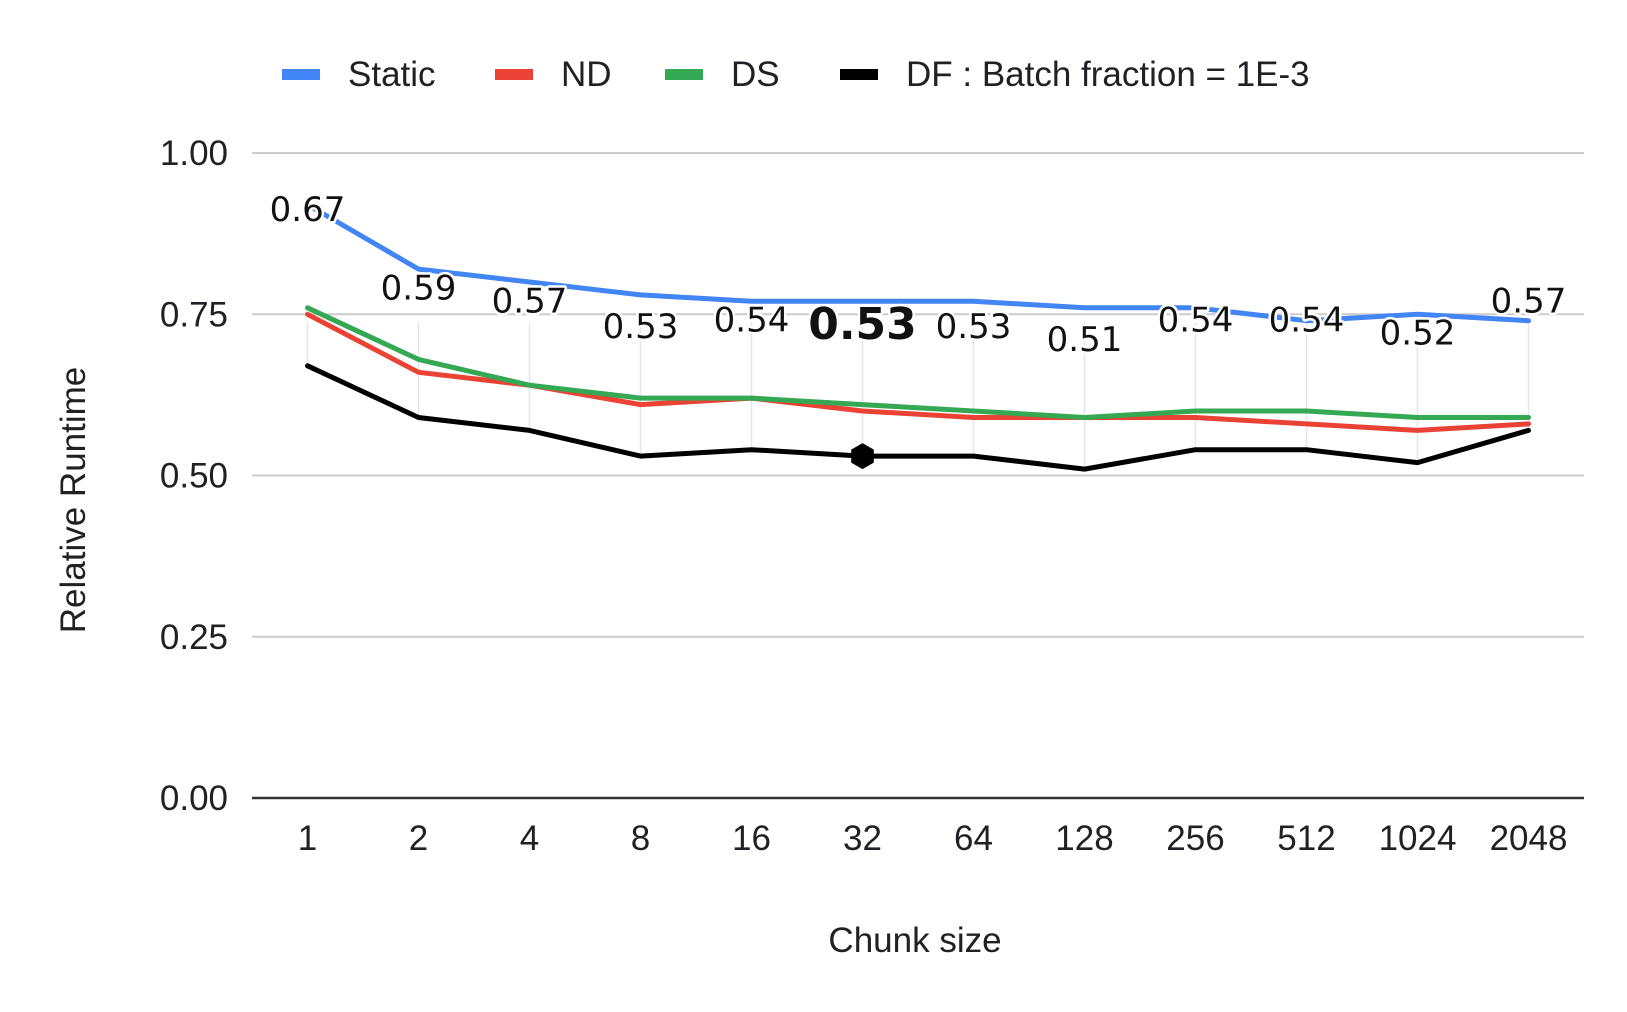 The image size is (1627, 1012). I want to click on y-tick-label: 0.75, so click(194, 314).